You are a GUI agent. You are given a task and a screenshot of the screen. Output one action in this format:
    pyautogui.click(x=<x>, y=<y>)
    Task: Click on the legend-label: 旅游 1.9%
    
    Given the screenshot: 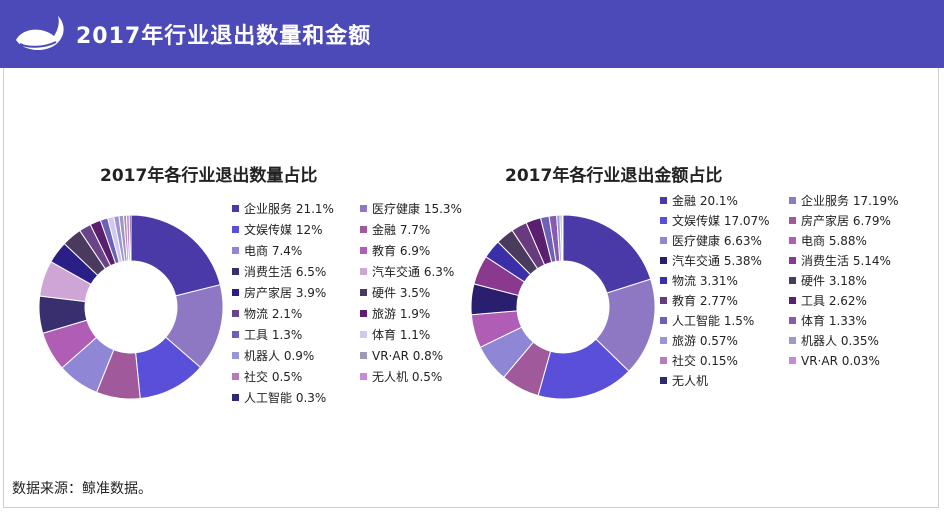 What is the action you would take?
    pyautogui.click(x=401, y=314)
    